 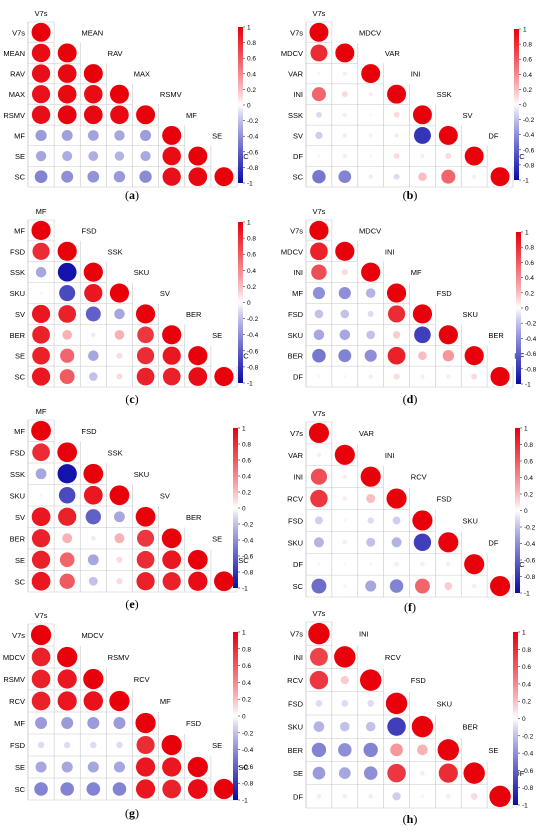 What do you see at coordinates (448, 542) in the screenshot?
I see `corr-circle-SKU-SKU` at bounding box center [448, 542].